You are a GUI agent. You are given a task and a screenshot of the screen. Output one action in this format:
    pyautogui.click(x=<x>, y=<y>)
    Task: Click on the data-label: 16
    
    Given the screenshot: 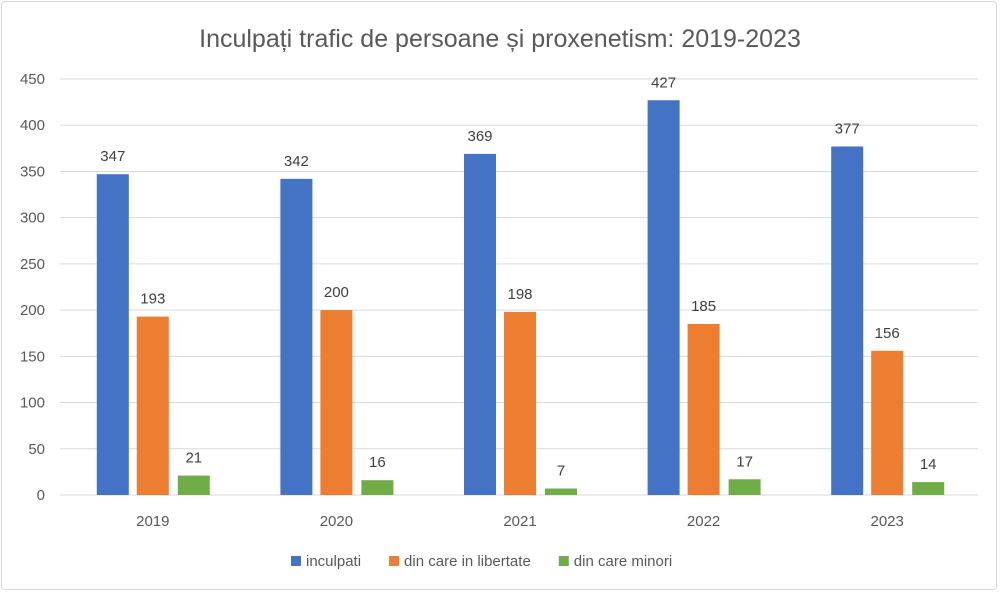 What is the action you would take?
    pyautogui.click(x=377, y=462)
    